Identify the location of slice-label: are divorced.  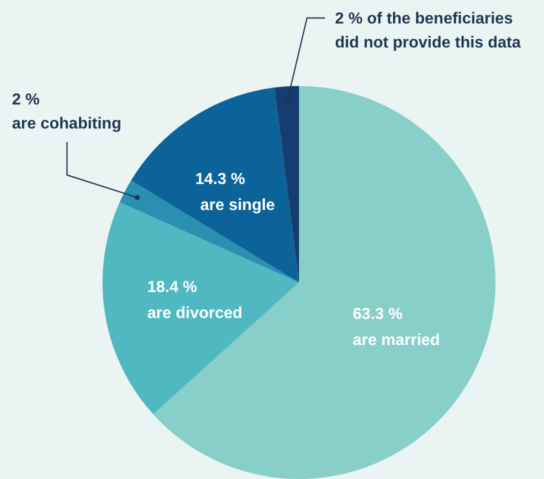
(194, 313).